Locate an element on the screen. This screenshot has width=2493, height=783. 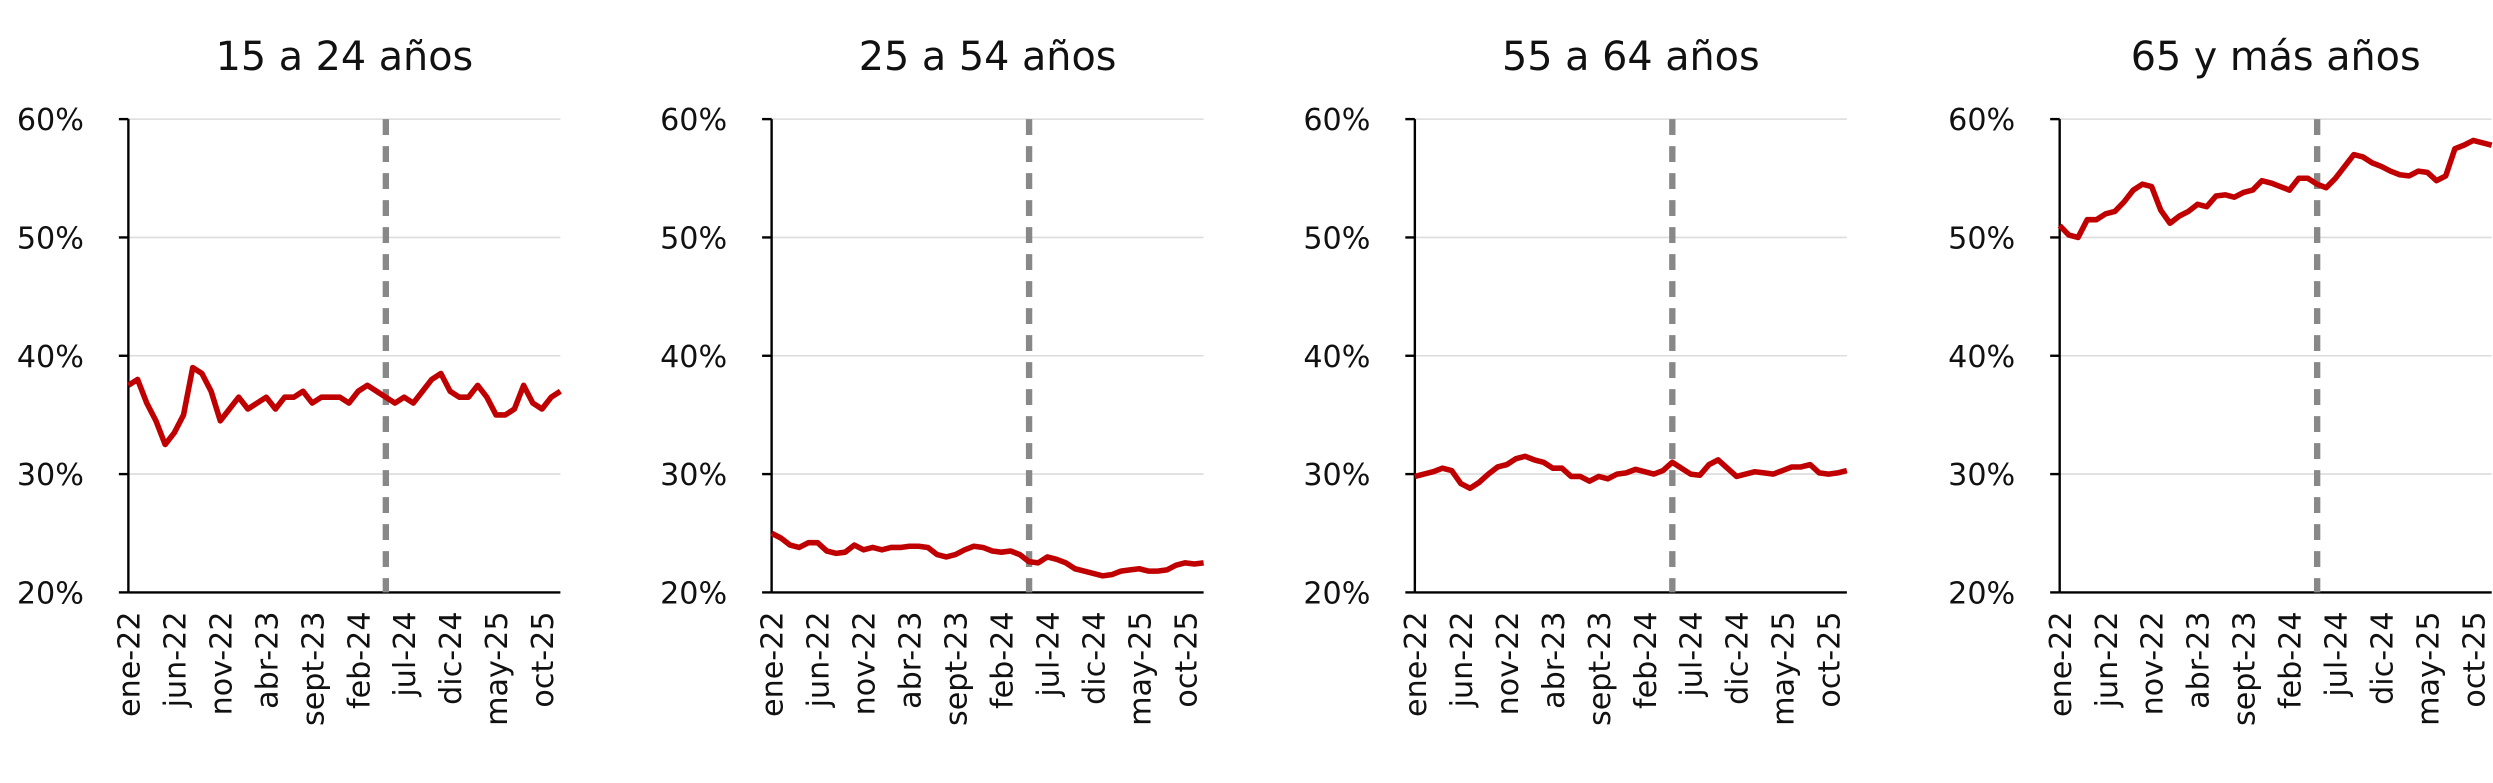
panel-title: 55 a 64 años is located at coordinates (1631, 57).